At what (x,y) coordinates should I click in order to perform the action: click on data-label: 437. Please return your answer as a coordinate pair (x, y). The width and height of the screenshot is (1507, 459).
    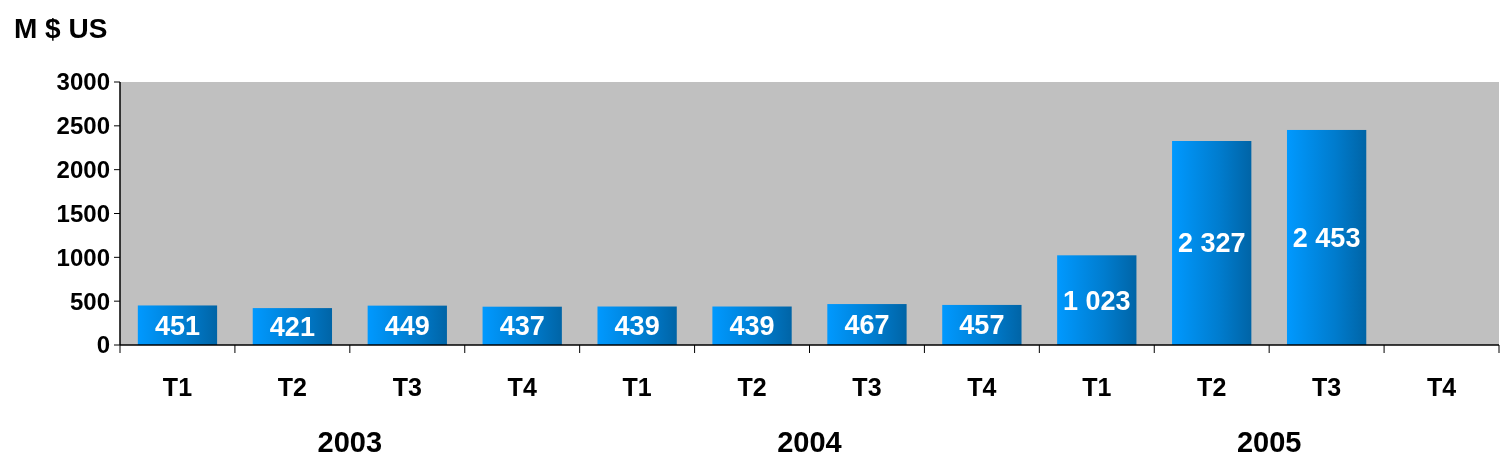
    Looking at the image, I should click on (522, 326).